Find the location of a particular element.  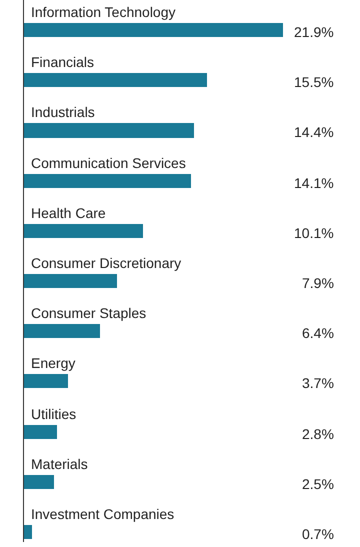

data-label: 6.4% is located at coordinates (318, 333).